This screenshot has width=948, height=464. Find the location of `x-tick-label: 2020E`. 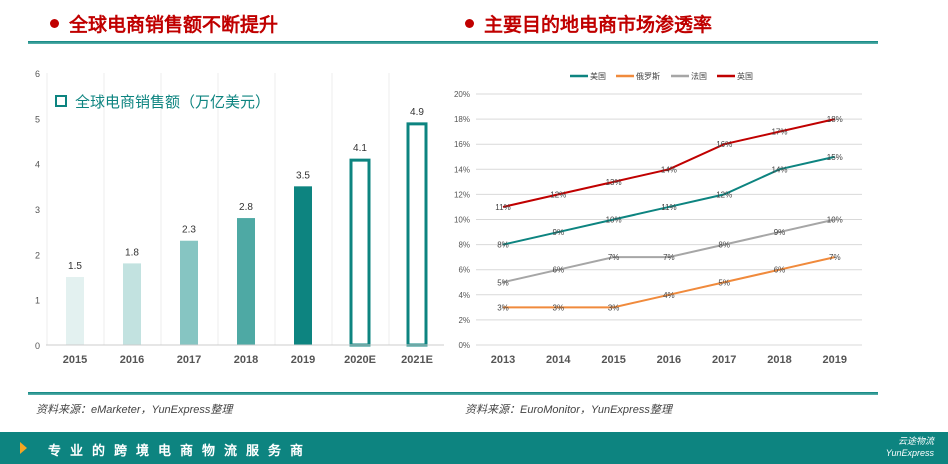

x-tick-label: 2020E is located at coordinates (360, 360).